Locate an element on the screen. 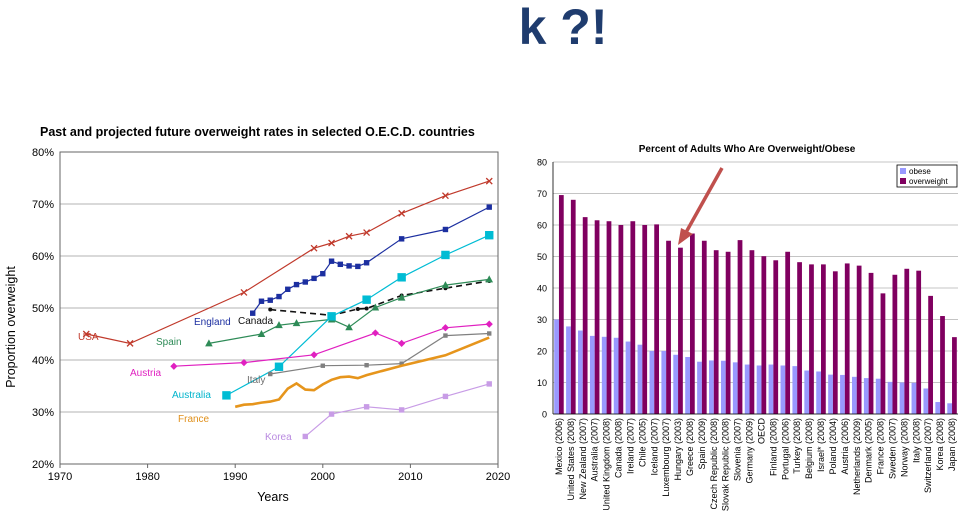 The image size is (960, 524). line-chart-y-tick-label: 70% is located at coordinates (43, 205).